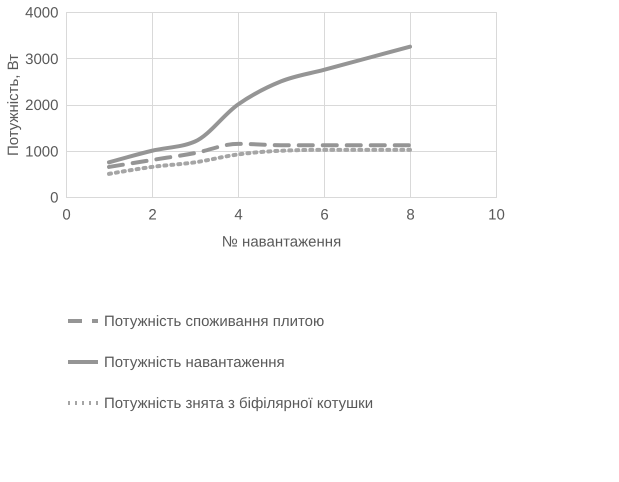  Describe the element at coordinates (496, 215) in the screenshot. I see `x-tick-label: 10` at that location.